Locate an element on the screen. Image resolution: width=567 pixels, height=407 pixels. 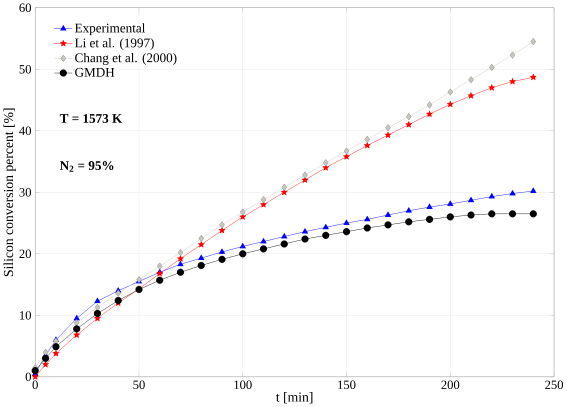
x-tick-label: 50 is located at coordinates (139, 385).